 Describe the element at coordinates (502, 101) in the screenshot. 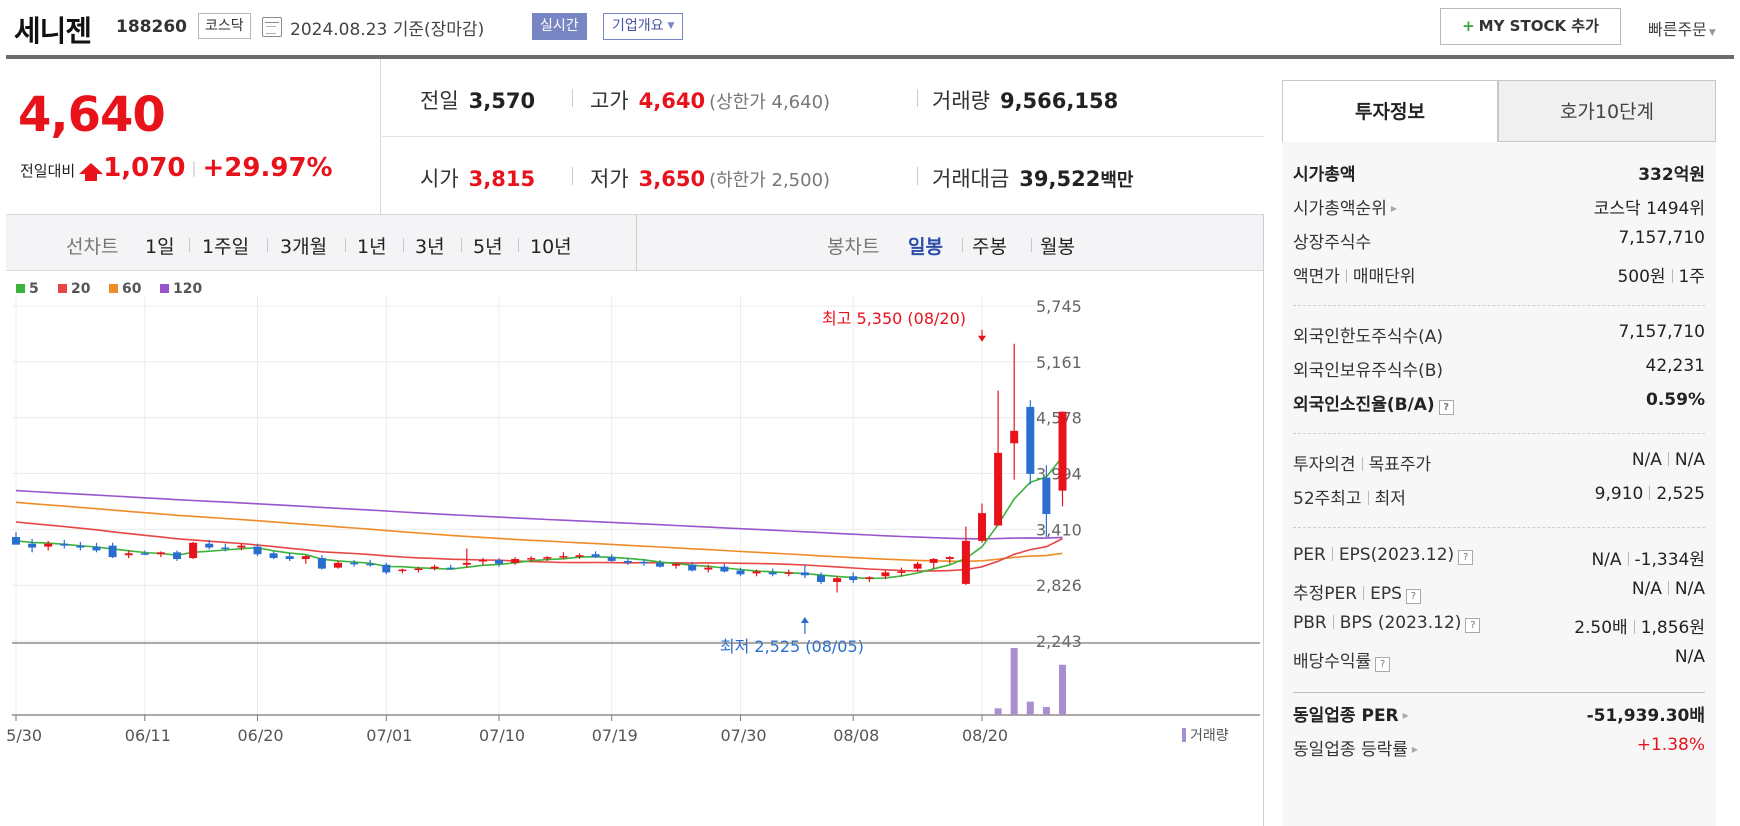

I see `stat-prev-value: 3,570` at that location.